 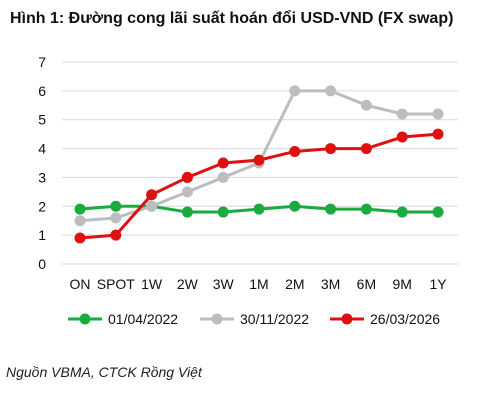 What do you see at coordinates (366, 284) in the screenshot?
I see `x-tick-label: 6M` at bounding box center [366, 284].